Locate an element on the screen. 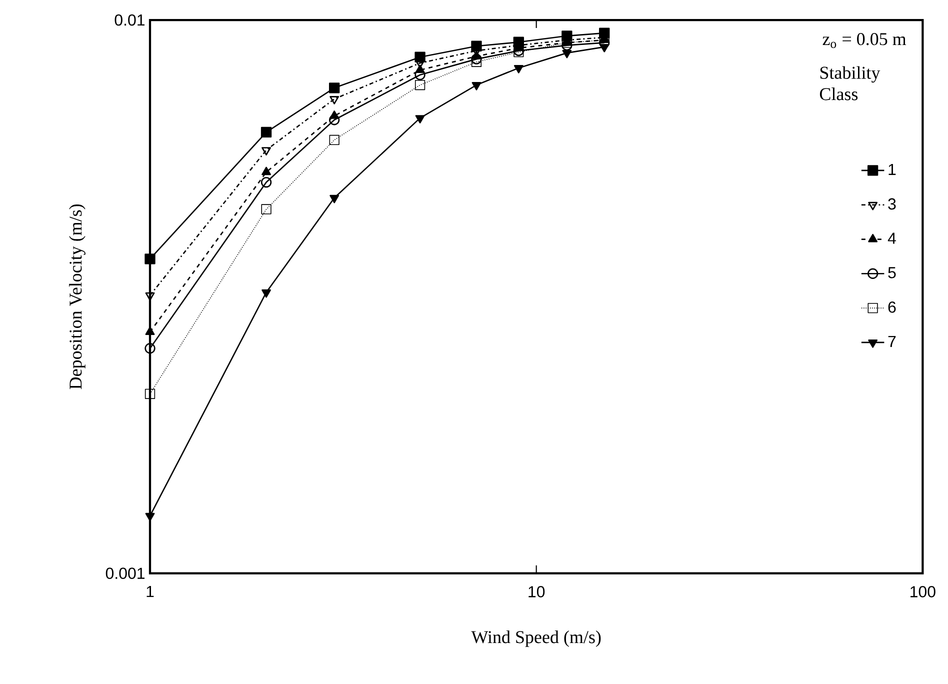 This screenshot has height=684, width=948. x-tick-label: 1 is located at coordinates (150, 592).